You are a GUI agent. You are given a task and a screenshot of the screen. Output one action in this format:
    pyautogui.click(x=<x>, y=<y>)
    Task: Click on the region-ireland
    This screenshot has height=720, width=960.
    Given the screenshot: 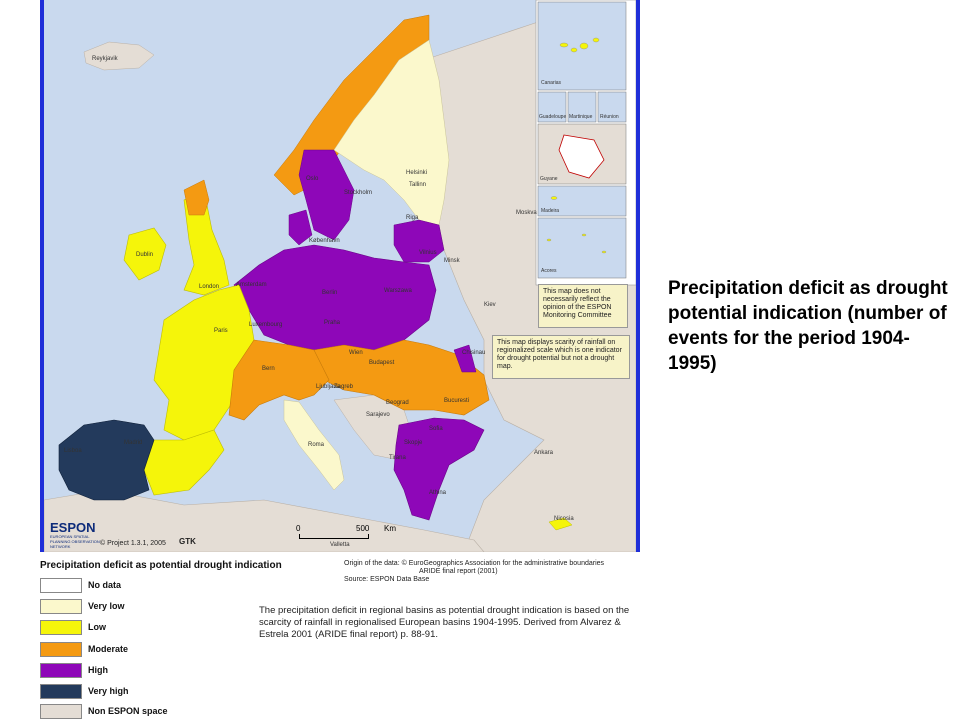 What is the action you would take?
    pyautogui.click(x=145, y=254)
    